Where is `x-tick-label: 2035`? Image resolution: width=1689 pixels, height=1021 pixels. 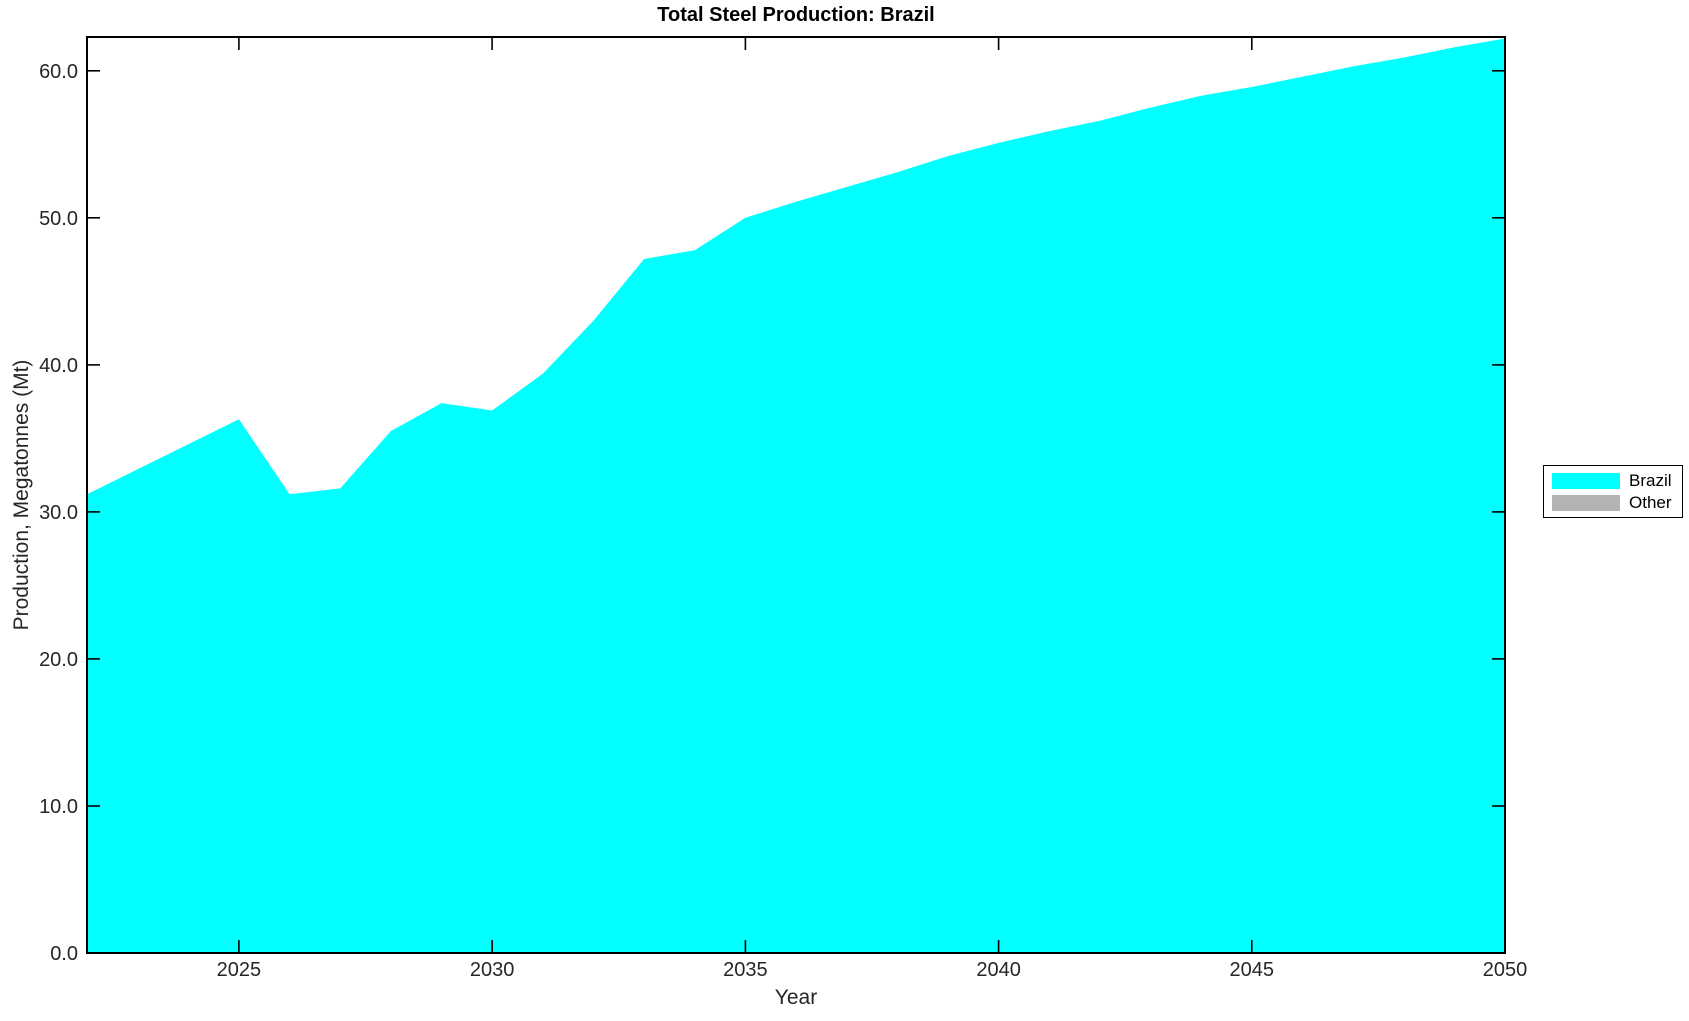 x-tick-label: 2035 is located at coordinates (745, 970).